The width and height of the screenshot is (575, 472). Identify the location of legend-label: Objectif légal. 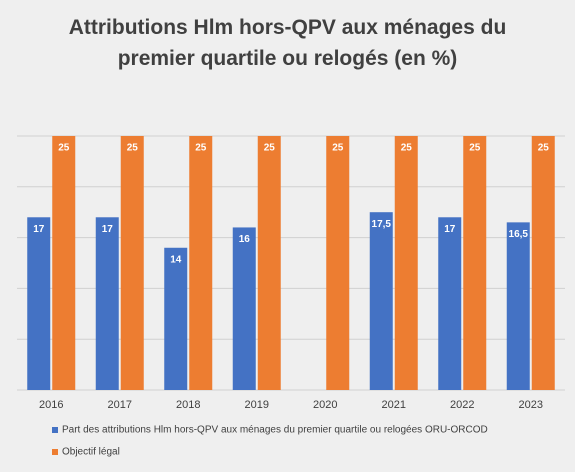
(91, 452).